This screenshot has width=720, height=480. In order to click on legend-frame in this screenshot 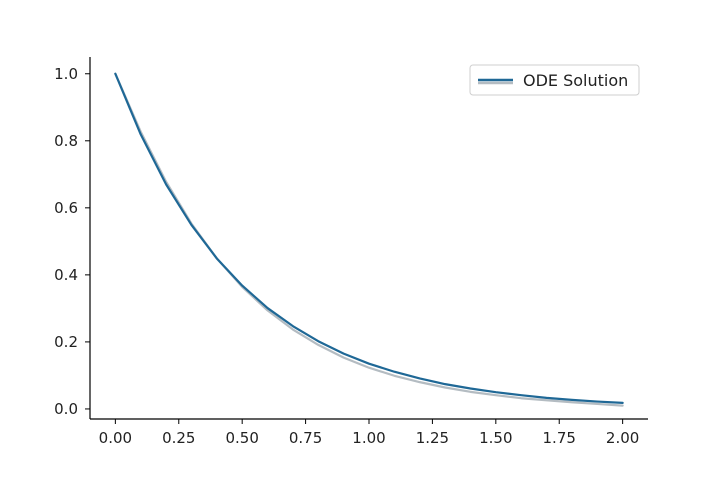, I will do `click(554, 80)`.